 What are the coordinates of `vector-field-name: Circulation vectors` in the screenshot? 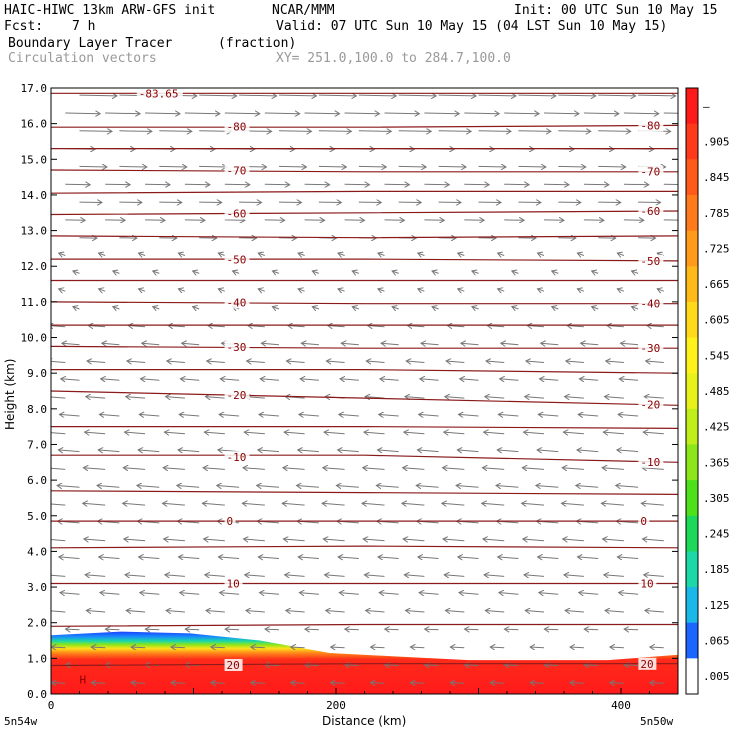 It's located at (82, 58).